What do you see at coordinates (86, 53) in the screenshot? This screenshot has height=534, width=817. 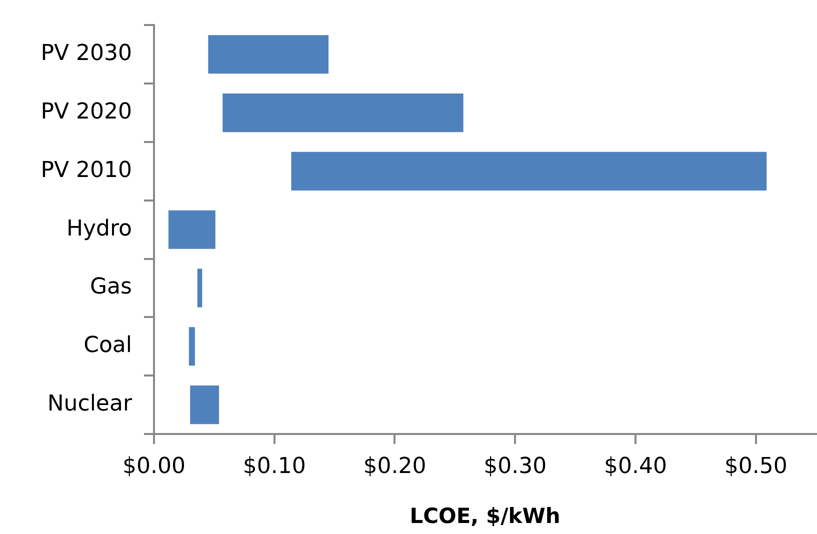 I see `y-tick-label: PV 2030` at bounding box center [86, 53].